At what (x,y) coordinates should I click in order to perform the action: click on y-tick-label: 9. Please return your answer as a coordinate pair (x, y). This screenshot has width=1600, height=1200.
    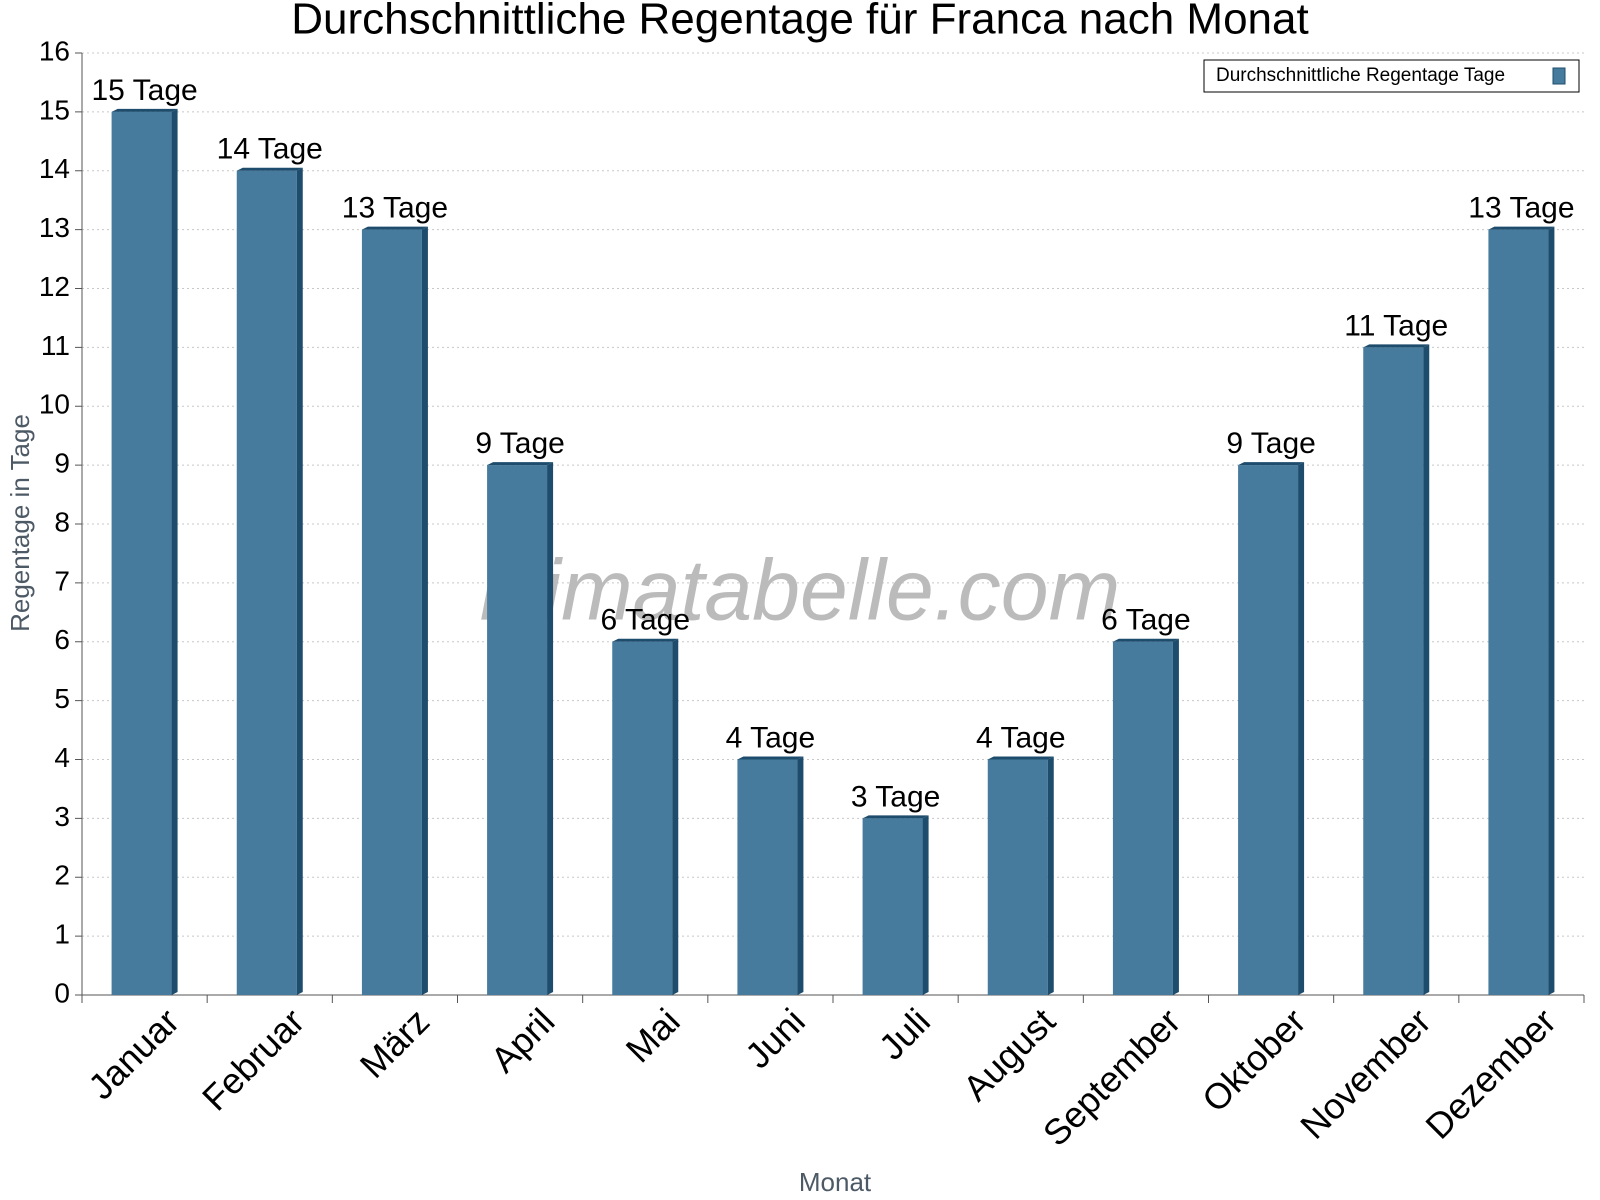
    Looking at the image, I should click on (62, 463).